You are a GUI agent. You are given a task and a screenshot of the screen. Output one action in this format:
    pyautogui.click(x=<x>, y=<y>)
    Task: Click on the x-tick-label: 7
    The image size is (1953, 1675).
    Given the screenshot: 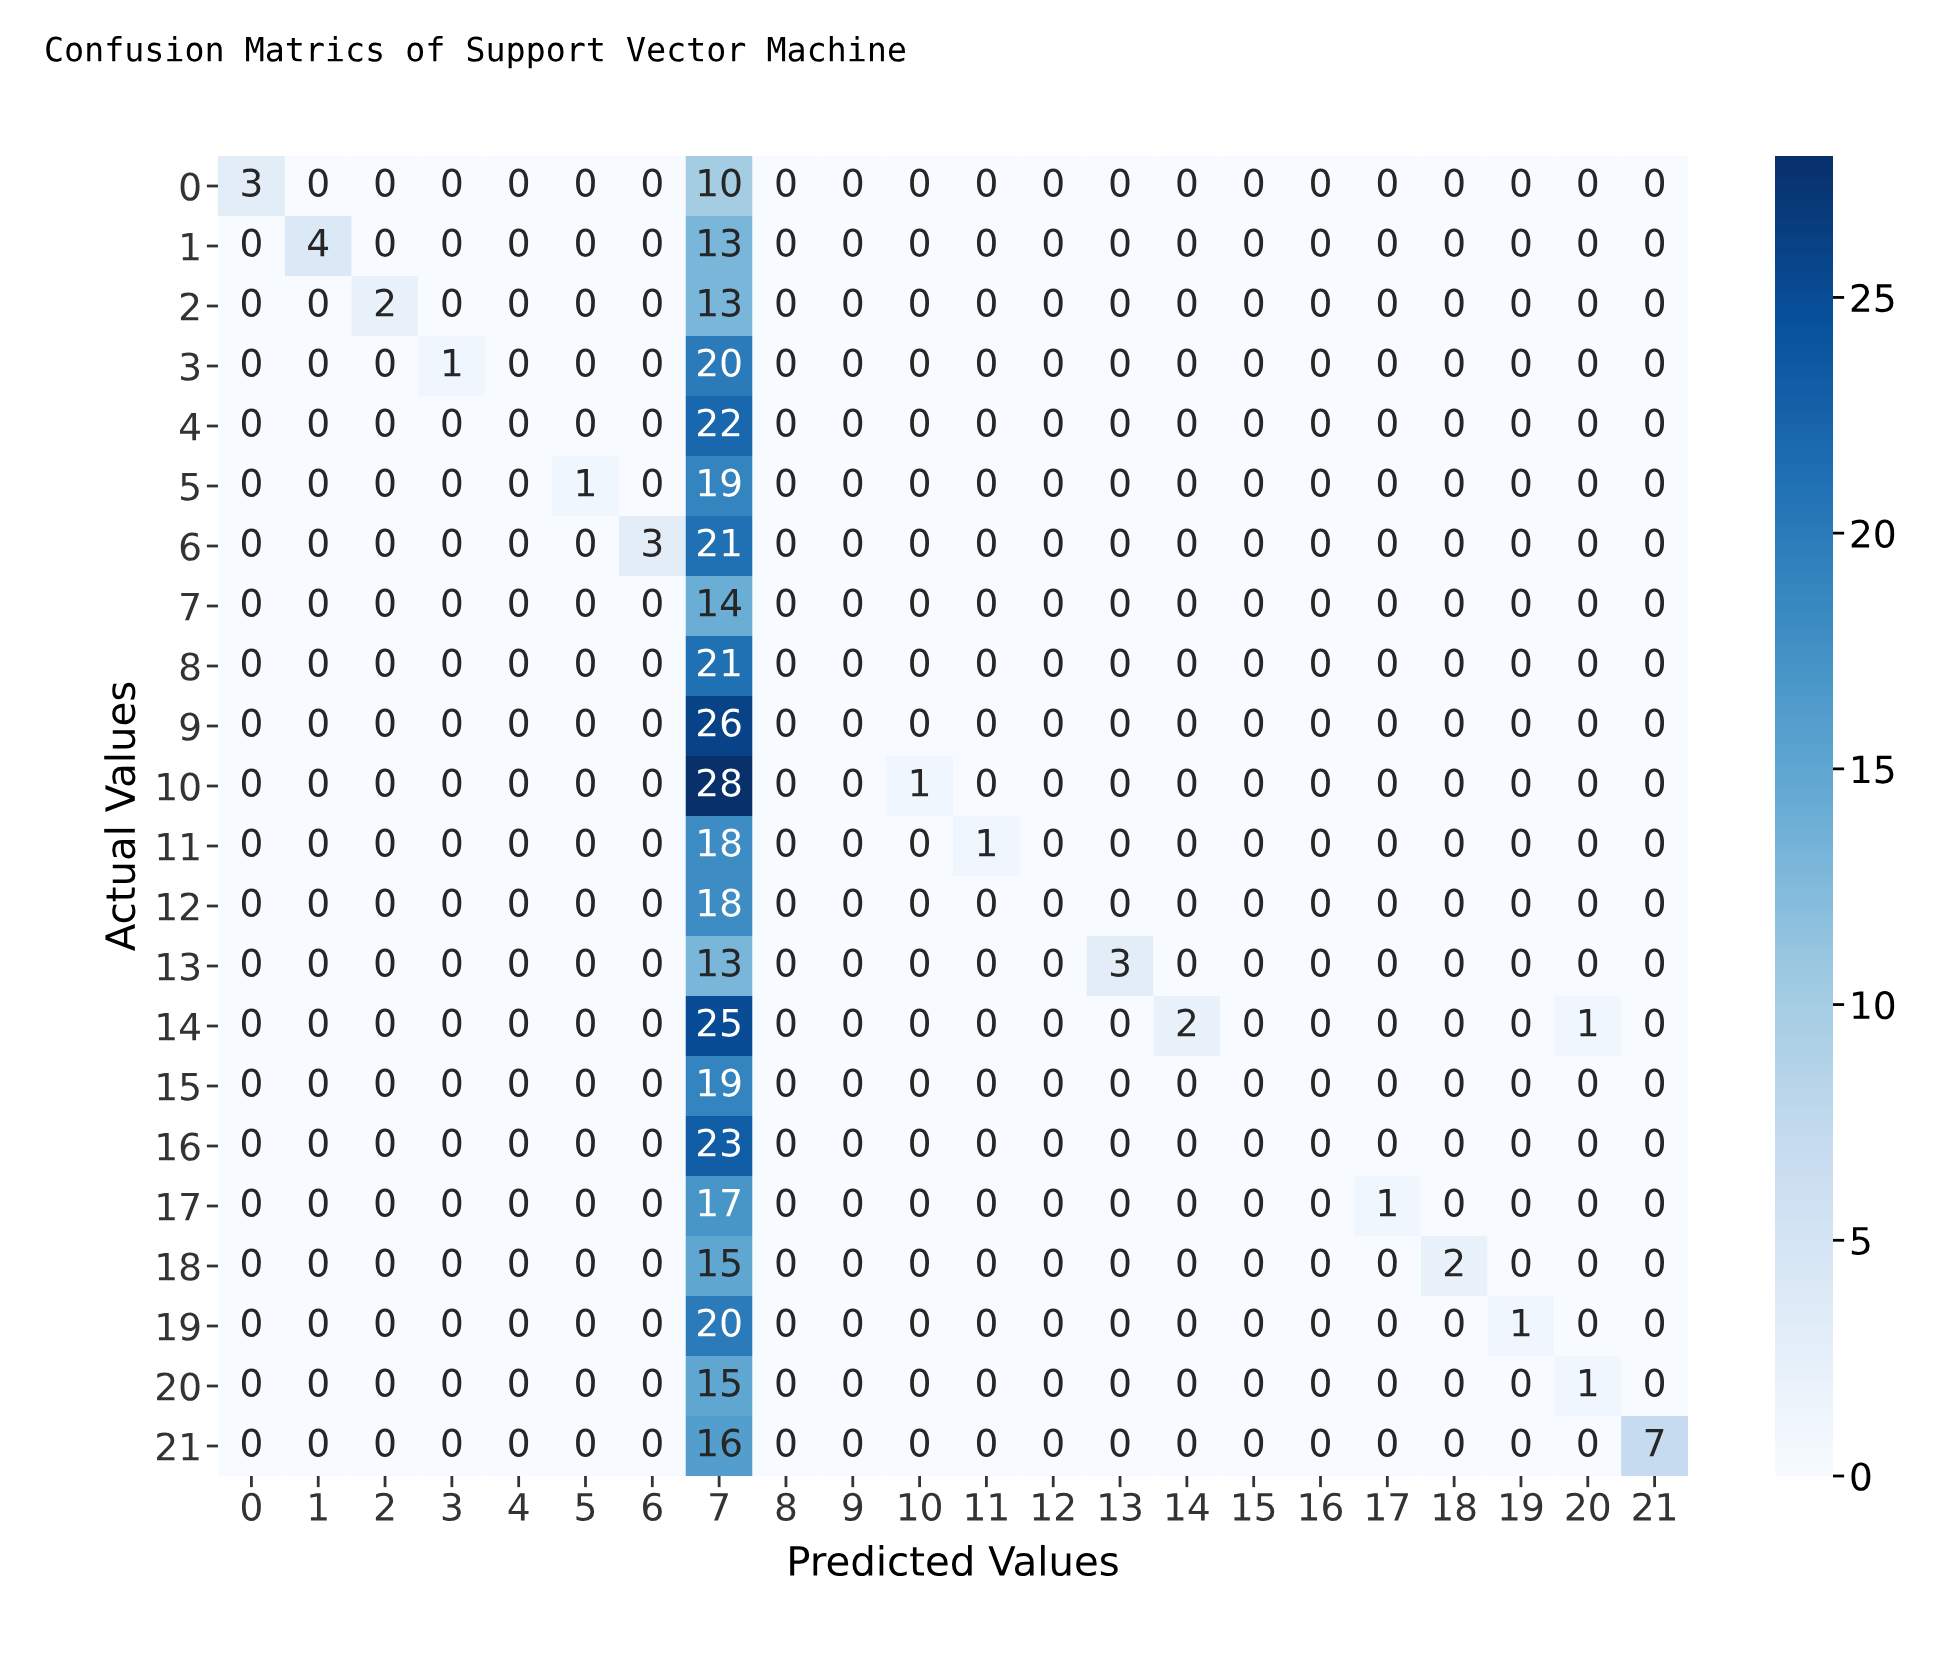 What is the action you would take?
    pyautogui.click(x=719, y=1507)
    